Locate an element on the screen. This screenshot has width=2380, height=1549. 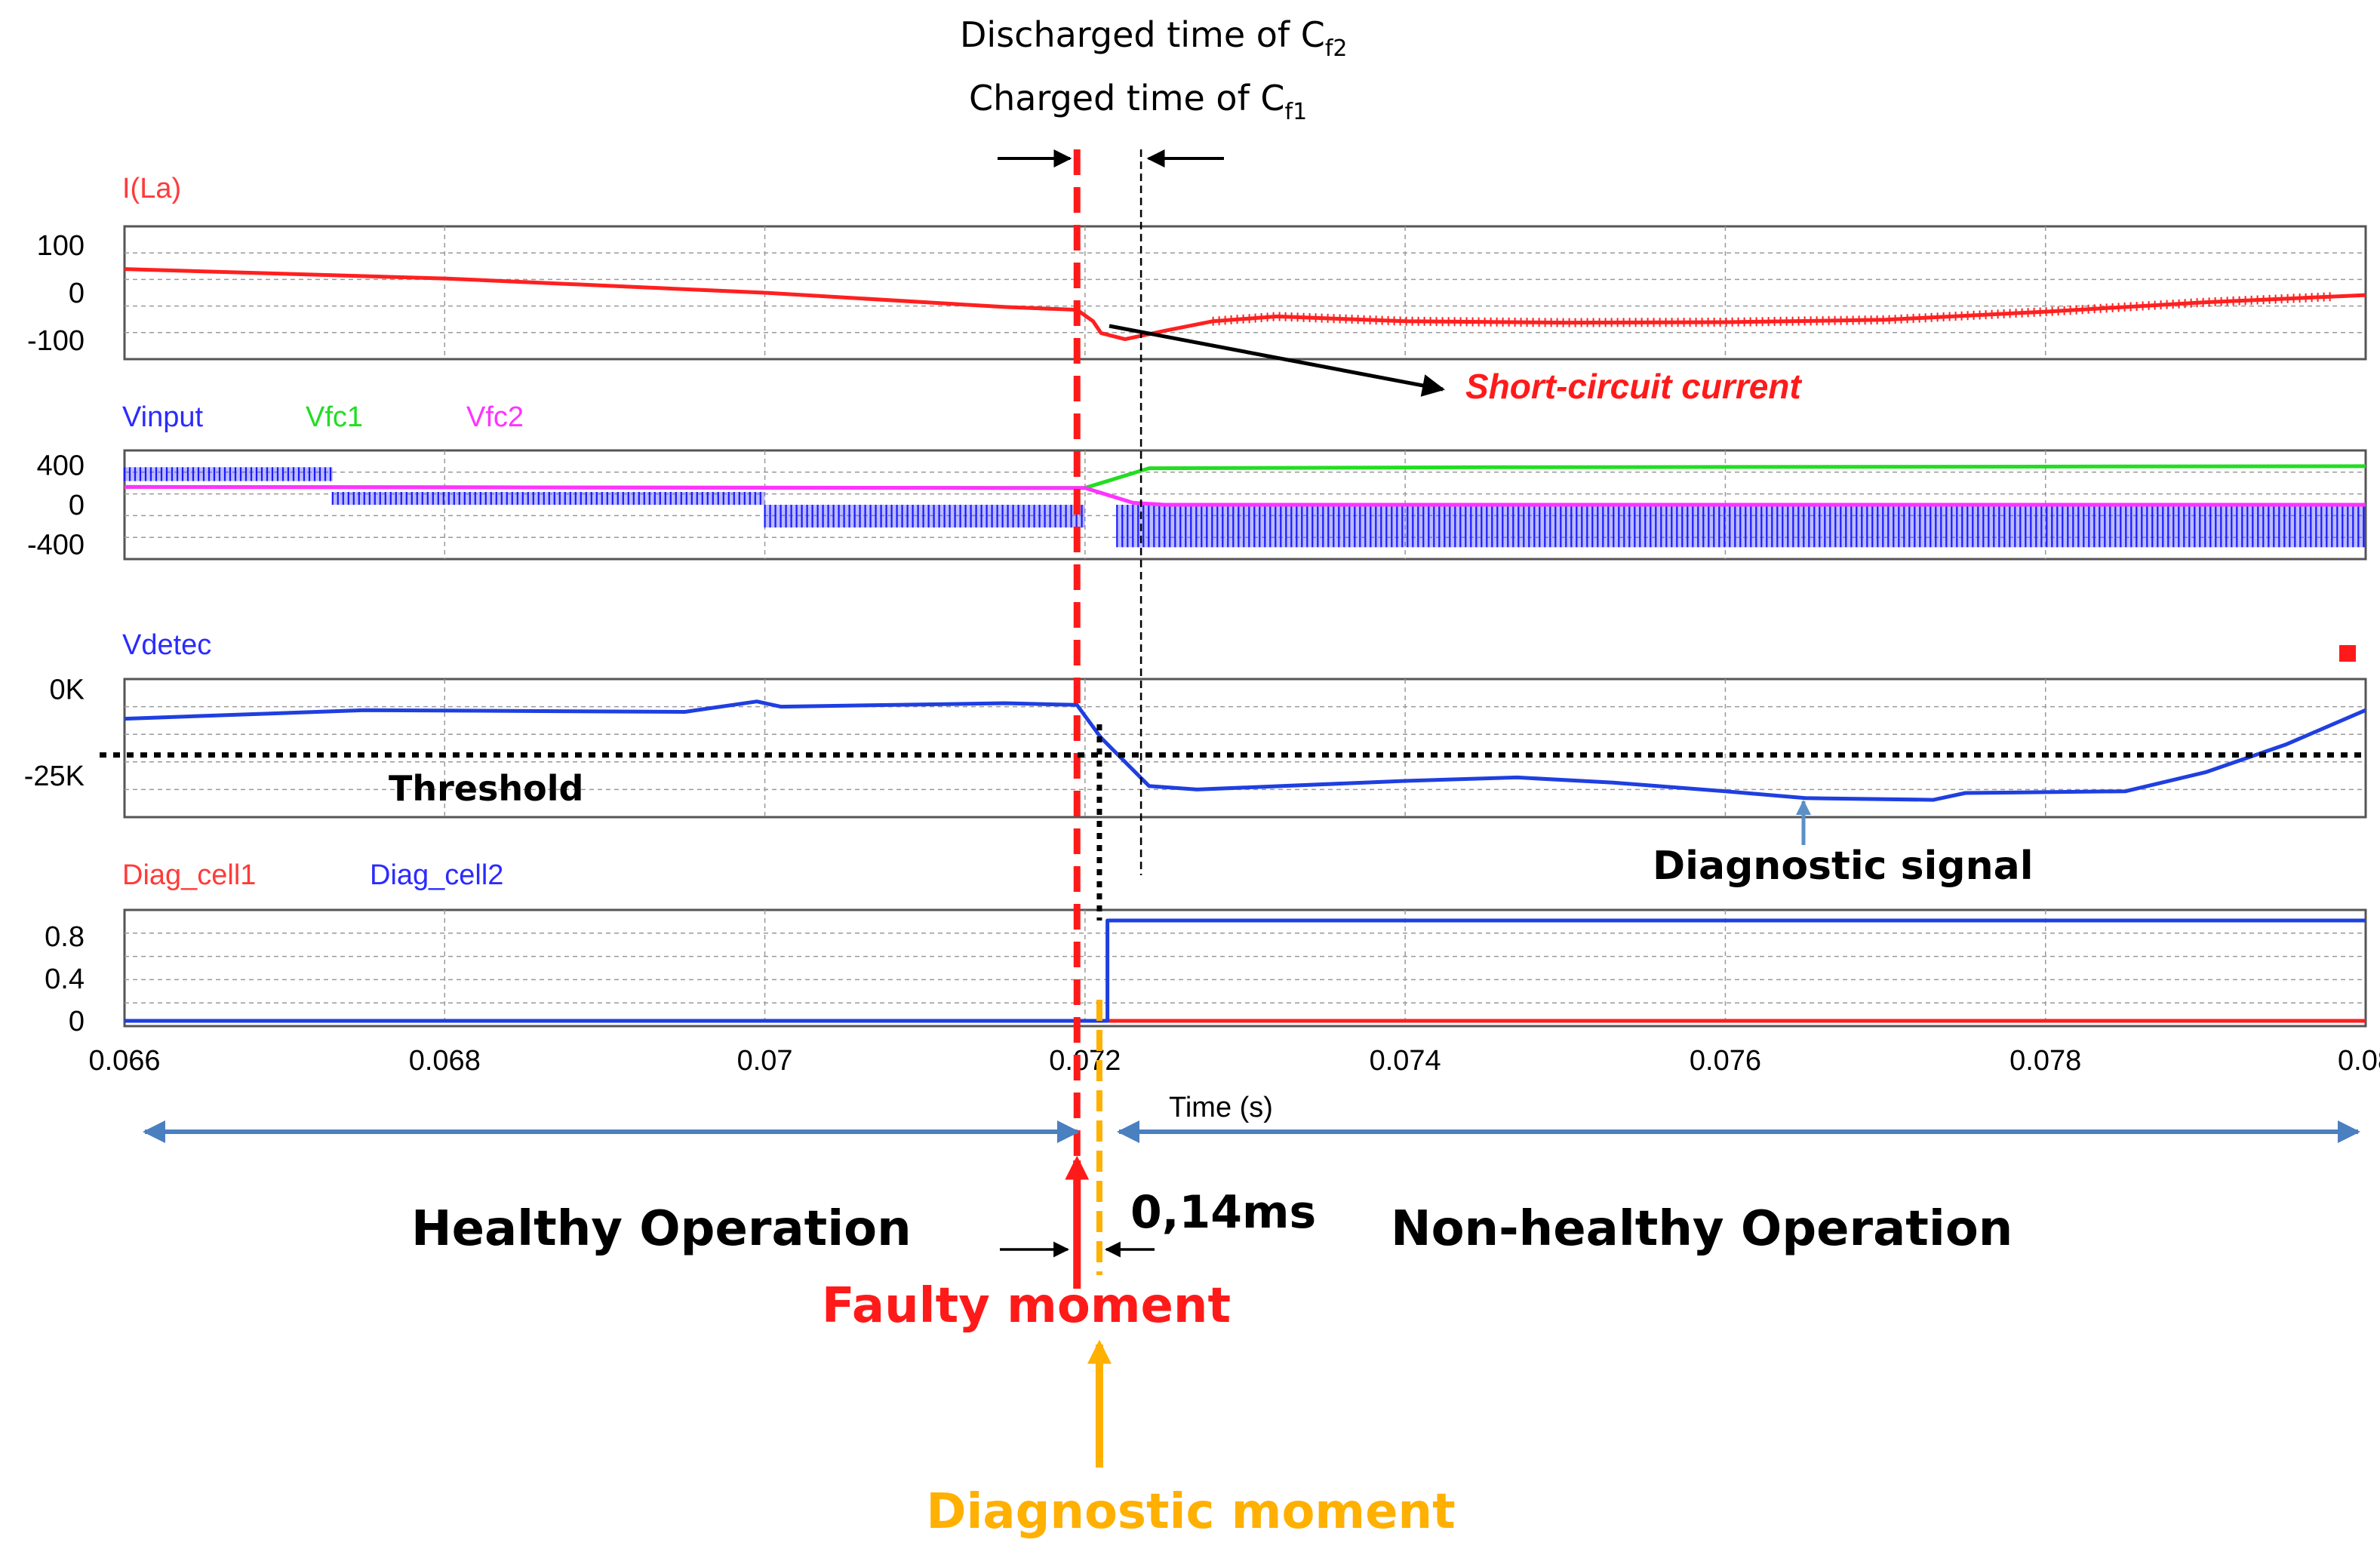
ytick-ila-0: 100 is located at coordinates (61, 246).